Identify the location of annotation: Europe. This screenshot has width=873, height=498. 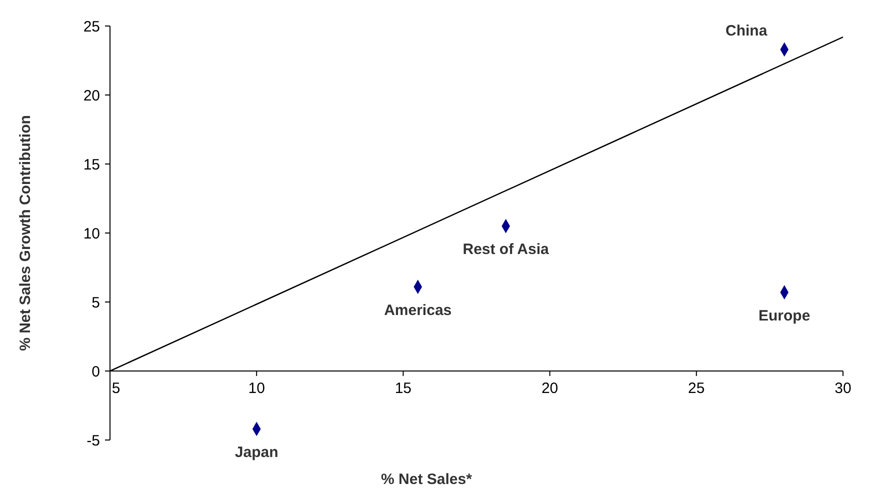
(784, 315).